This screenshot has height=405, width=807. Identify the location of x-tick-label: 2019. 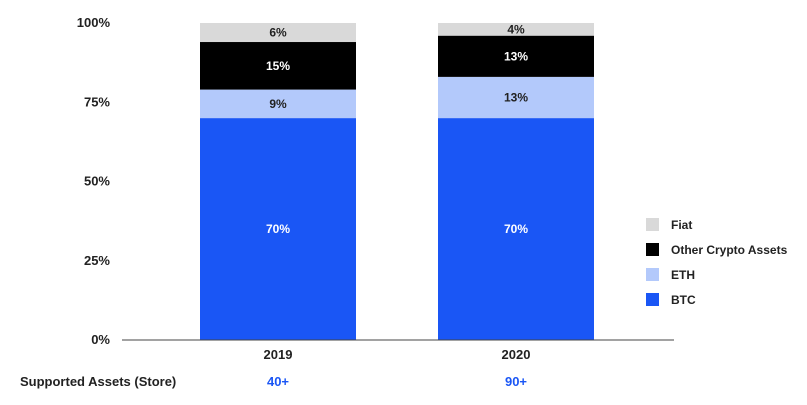
(278, 354).